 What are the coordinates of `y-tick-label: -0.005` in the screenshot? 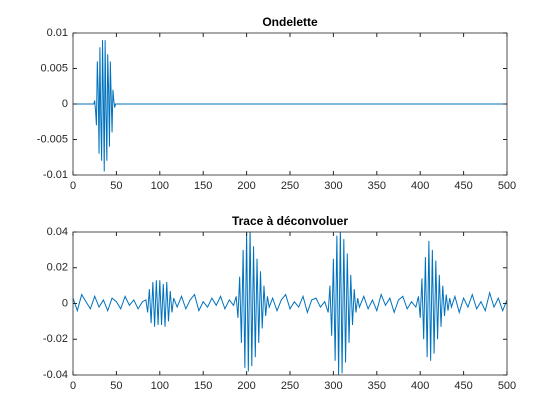 It's located at (52, 139).